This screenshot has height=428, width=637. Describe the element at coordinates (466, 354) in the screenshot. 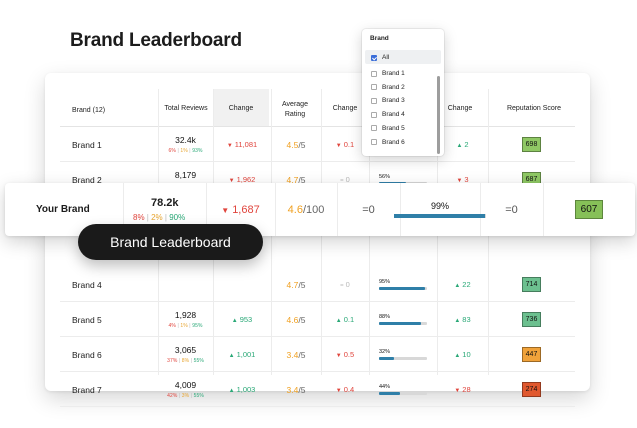

I see `change-value: 10` at that location.